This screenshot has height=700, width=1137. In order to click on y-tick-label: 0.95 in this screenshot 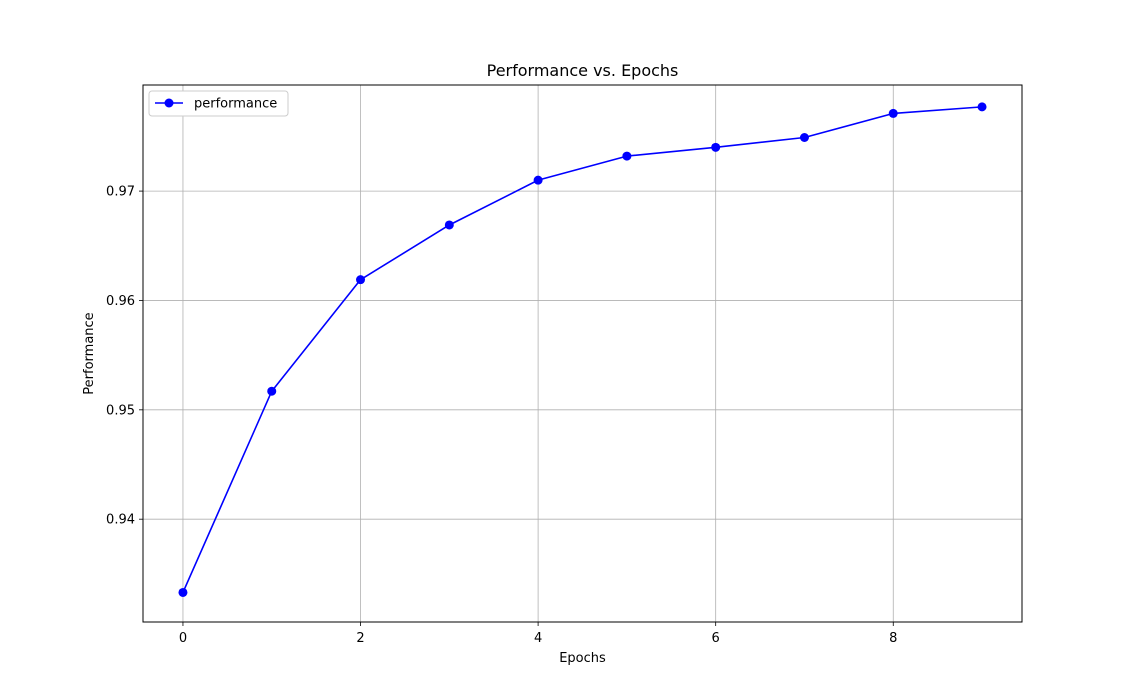, I will do `click(120, 410)`.